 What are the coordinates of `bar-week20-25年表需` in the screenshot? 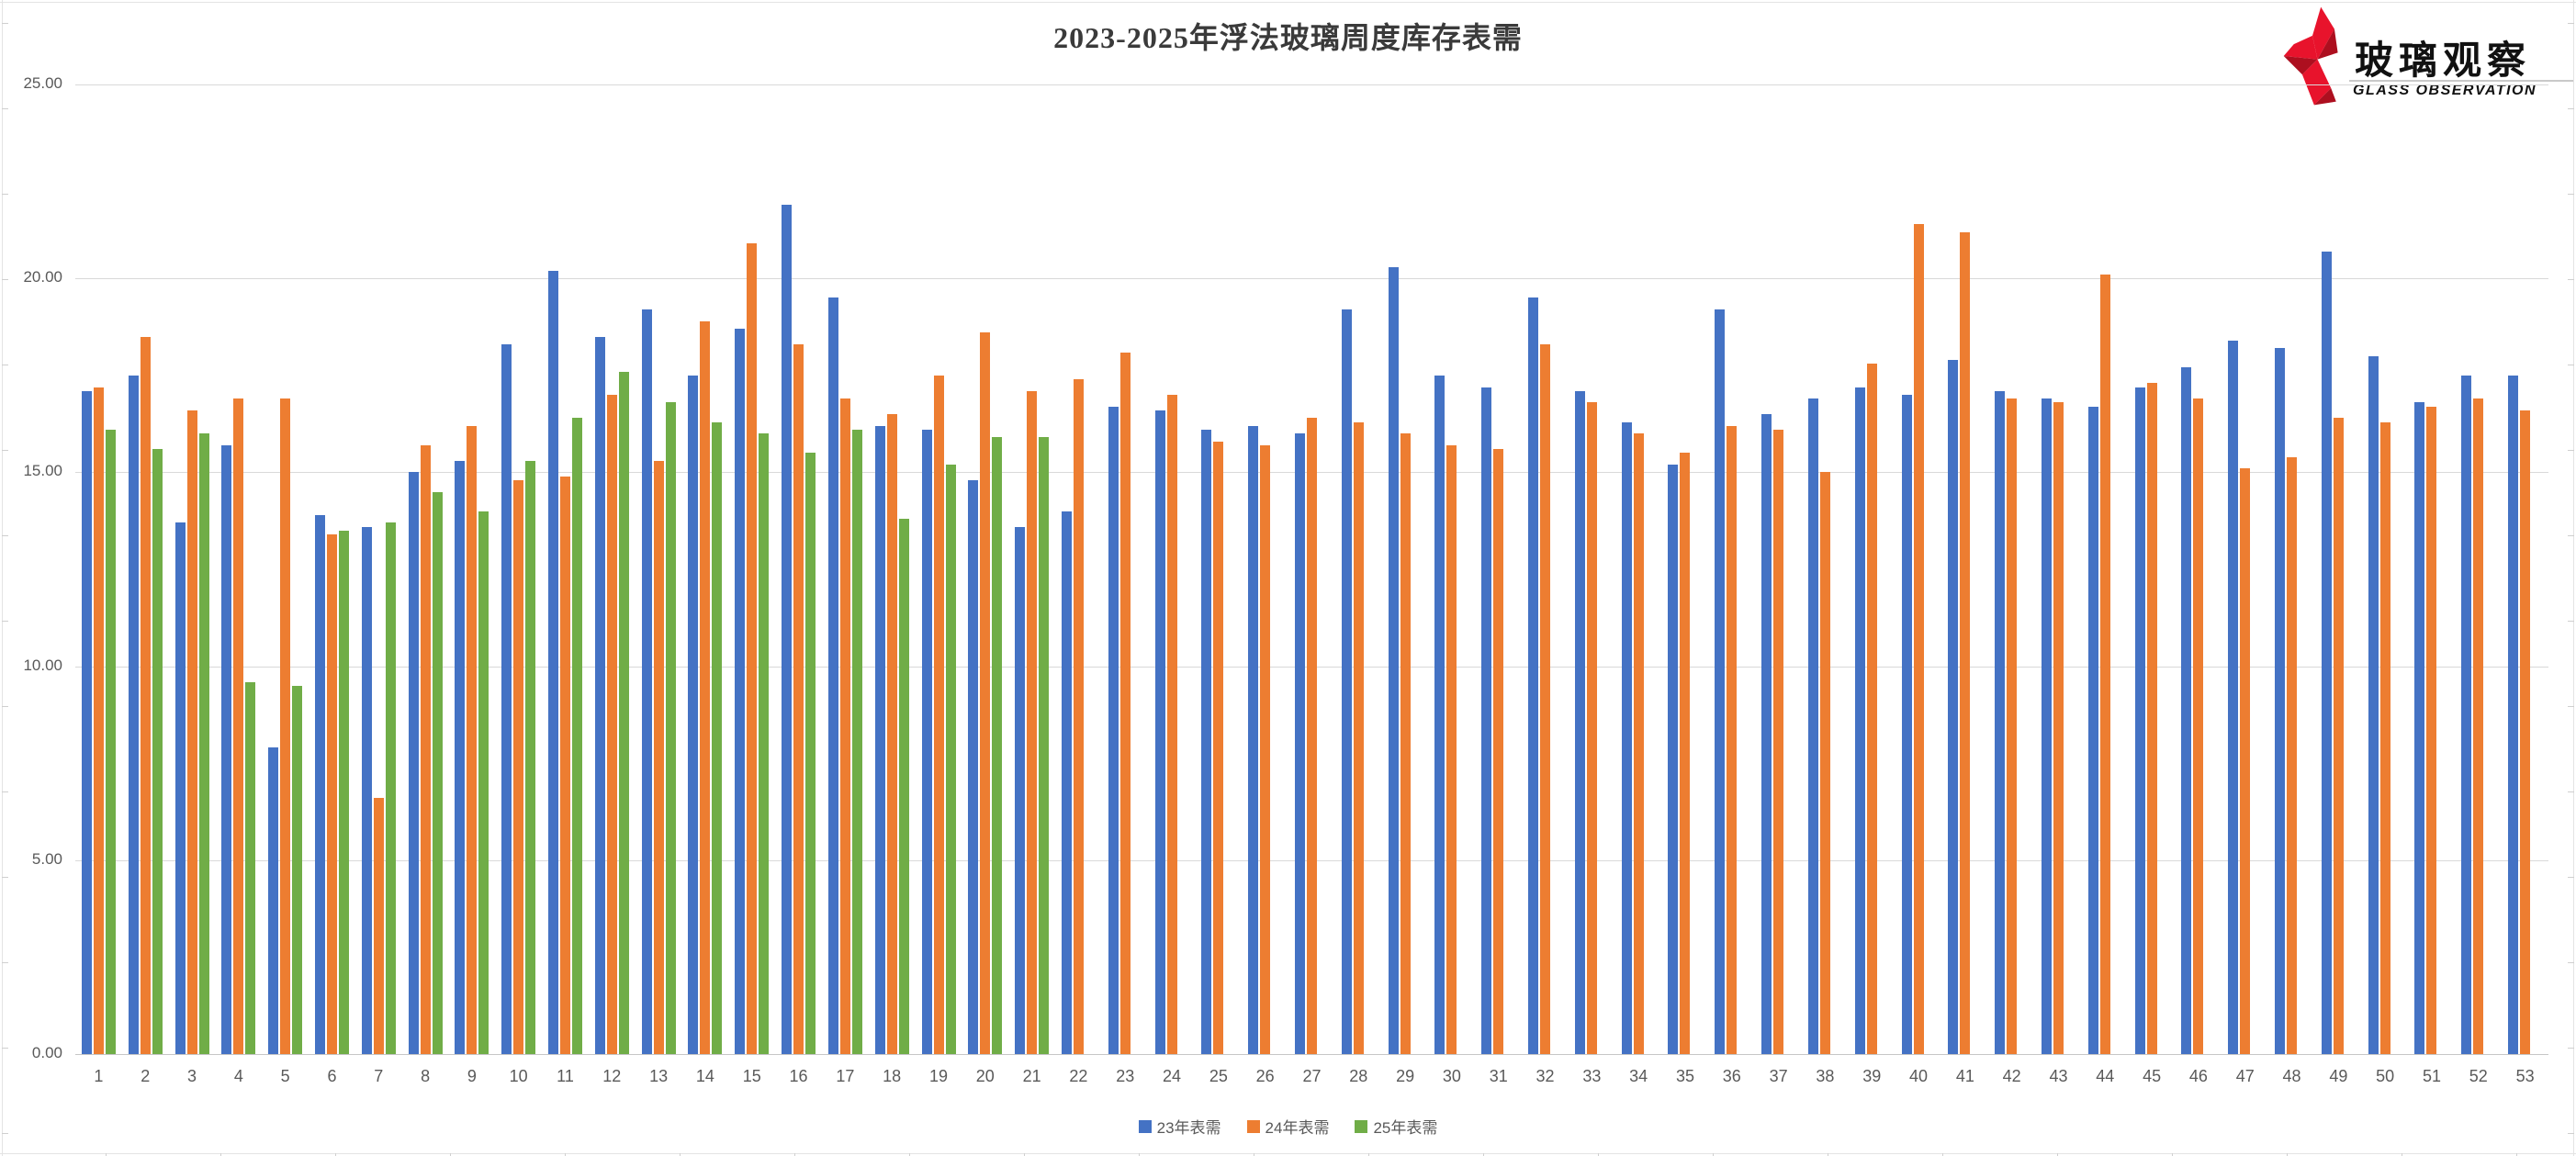 It's located at (997, 746).